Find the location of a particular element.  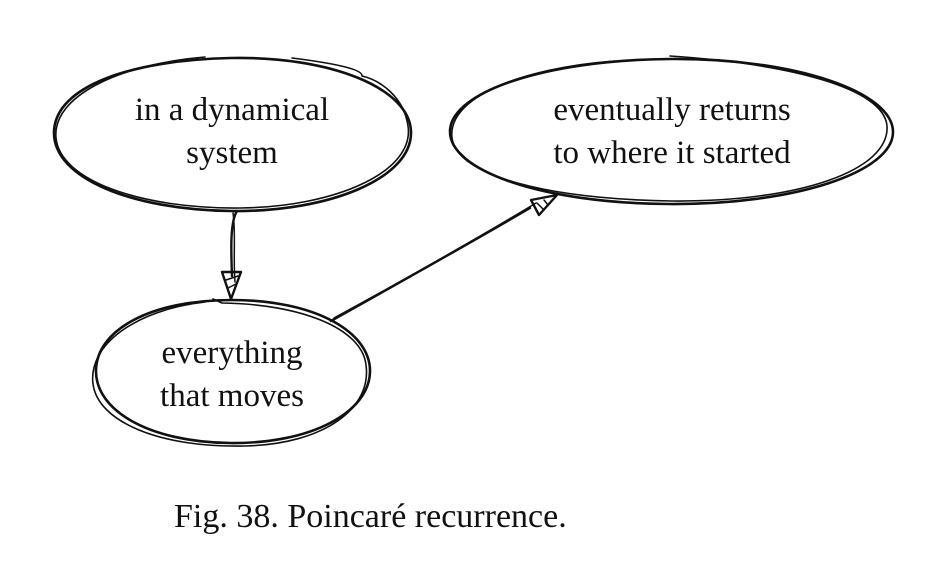

edge-dynamical-to-everything is located at coordinates (231, 255).